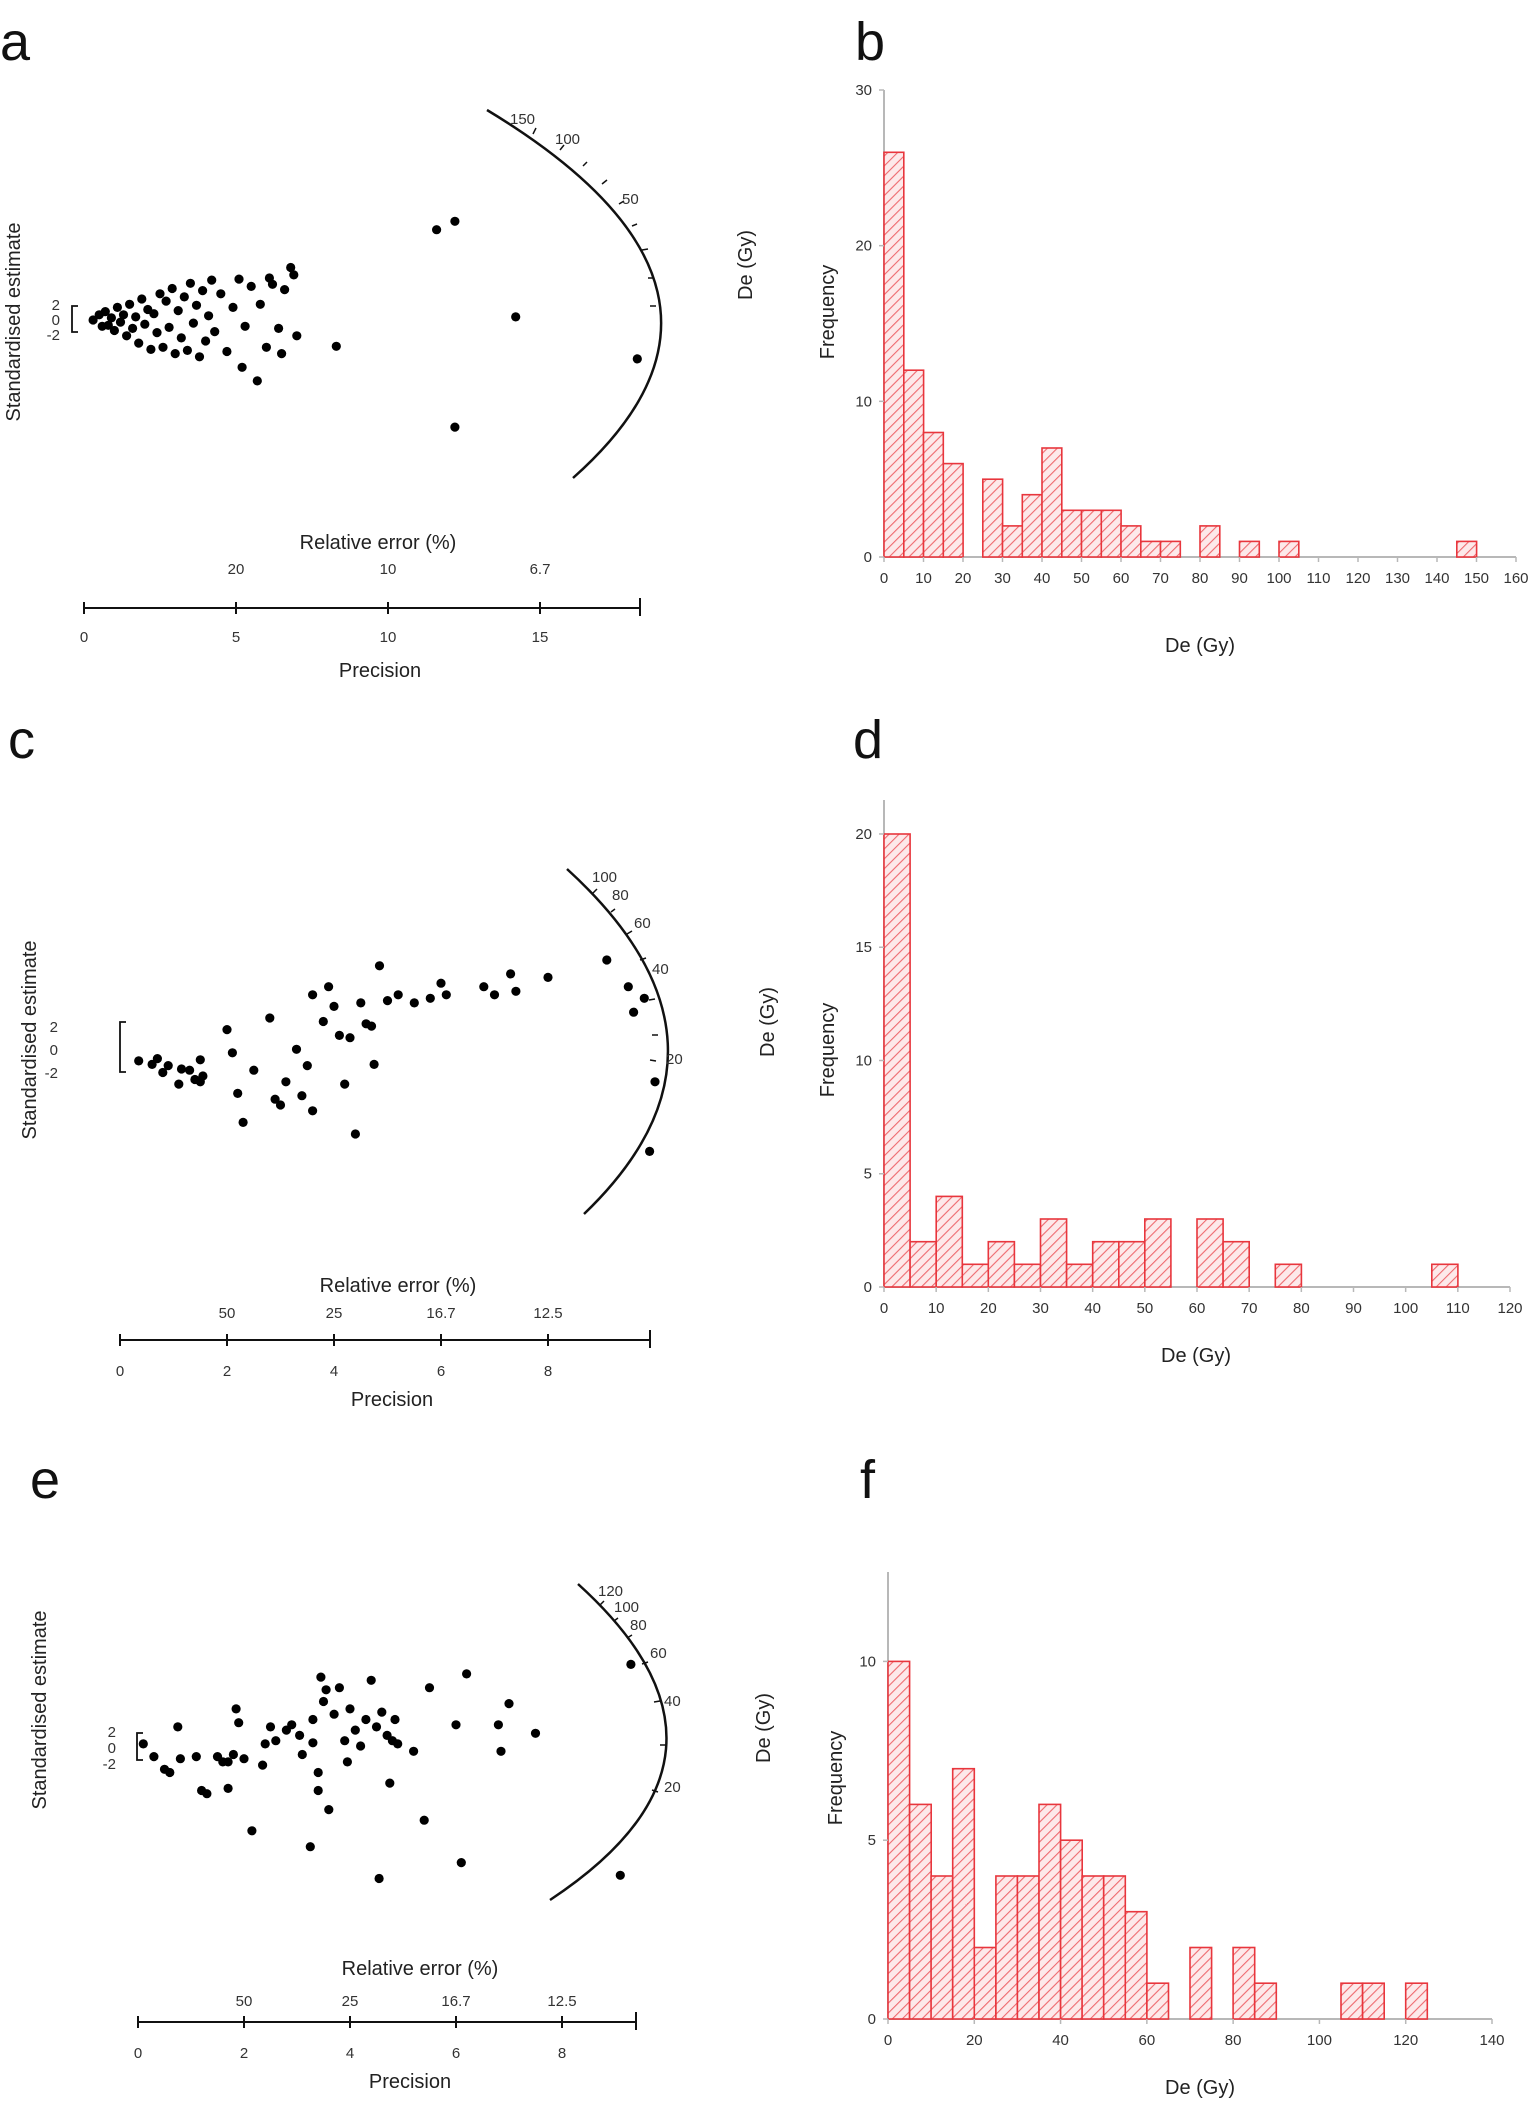 The height and width of the screenshot is (2101, 1532). What do you see at coordinates (15, 42) in the screenshot?
I see `panel-label-a: a` at bounding box center [15, 42].